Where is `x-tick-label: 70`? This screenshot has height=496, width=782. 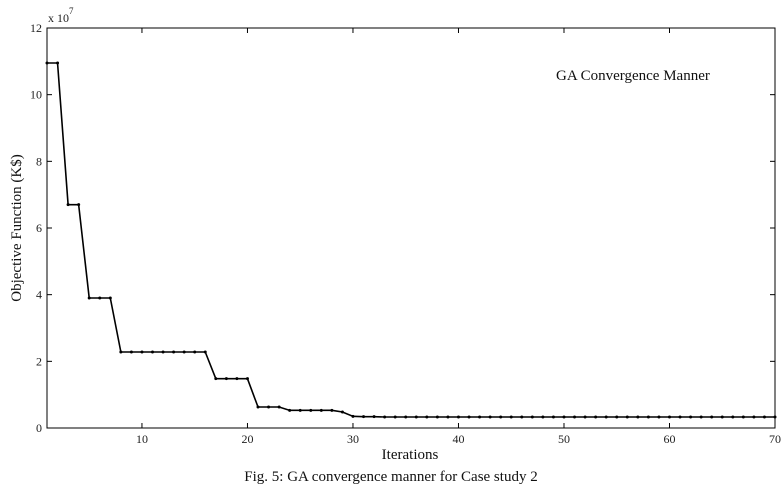 x-tick-label: 70 is located at coordinates (775, 439).